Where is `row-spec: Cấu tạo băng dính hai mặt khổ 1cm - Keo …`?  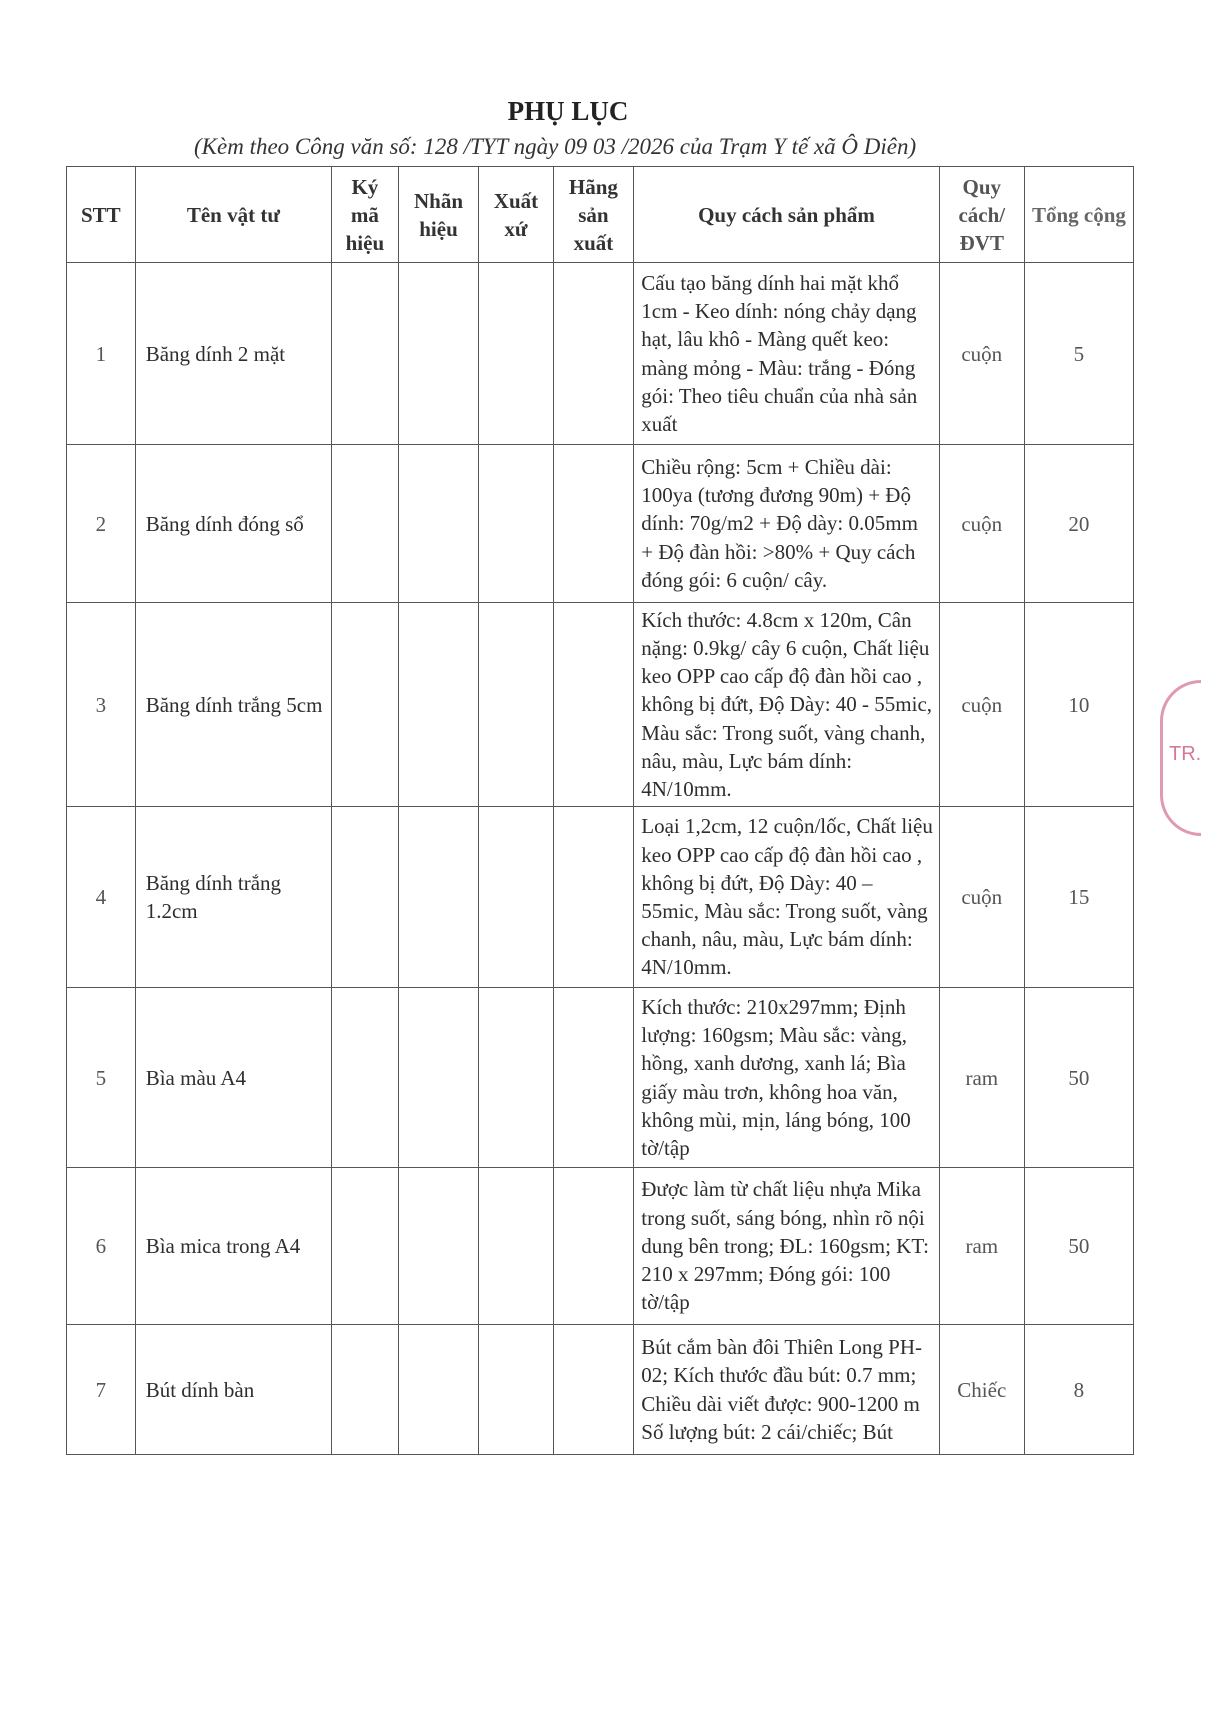 row-spec: Cấu tạo băng dính hai mặt khổ 1cm - Keo … is located at coordinates (786, 353).